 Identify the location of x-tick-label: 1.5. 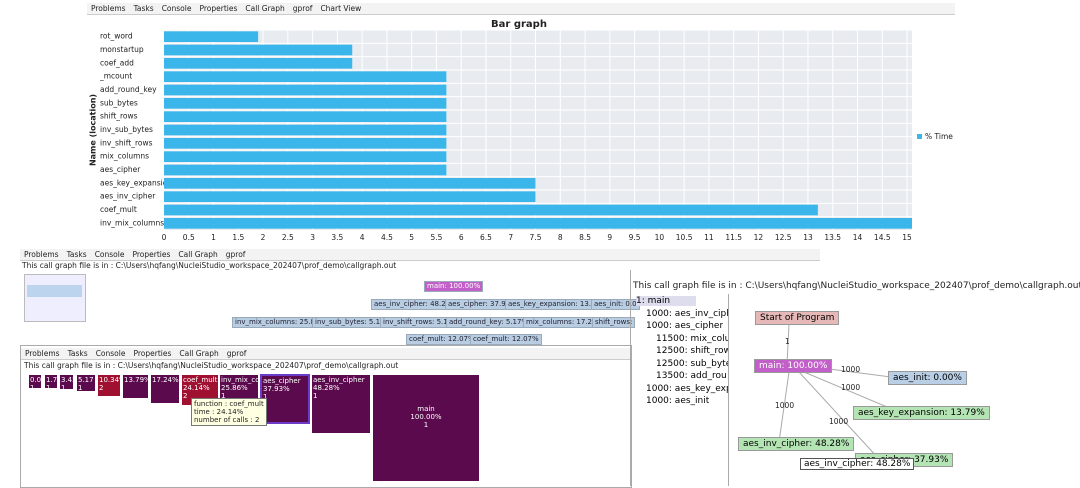
(238, 237).